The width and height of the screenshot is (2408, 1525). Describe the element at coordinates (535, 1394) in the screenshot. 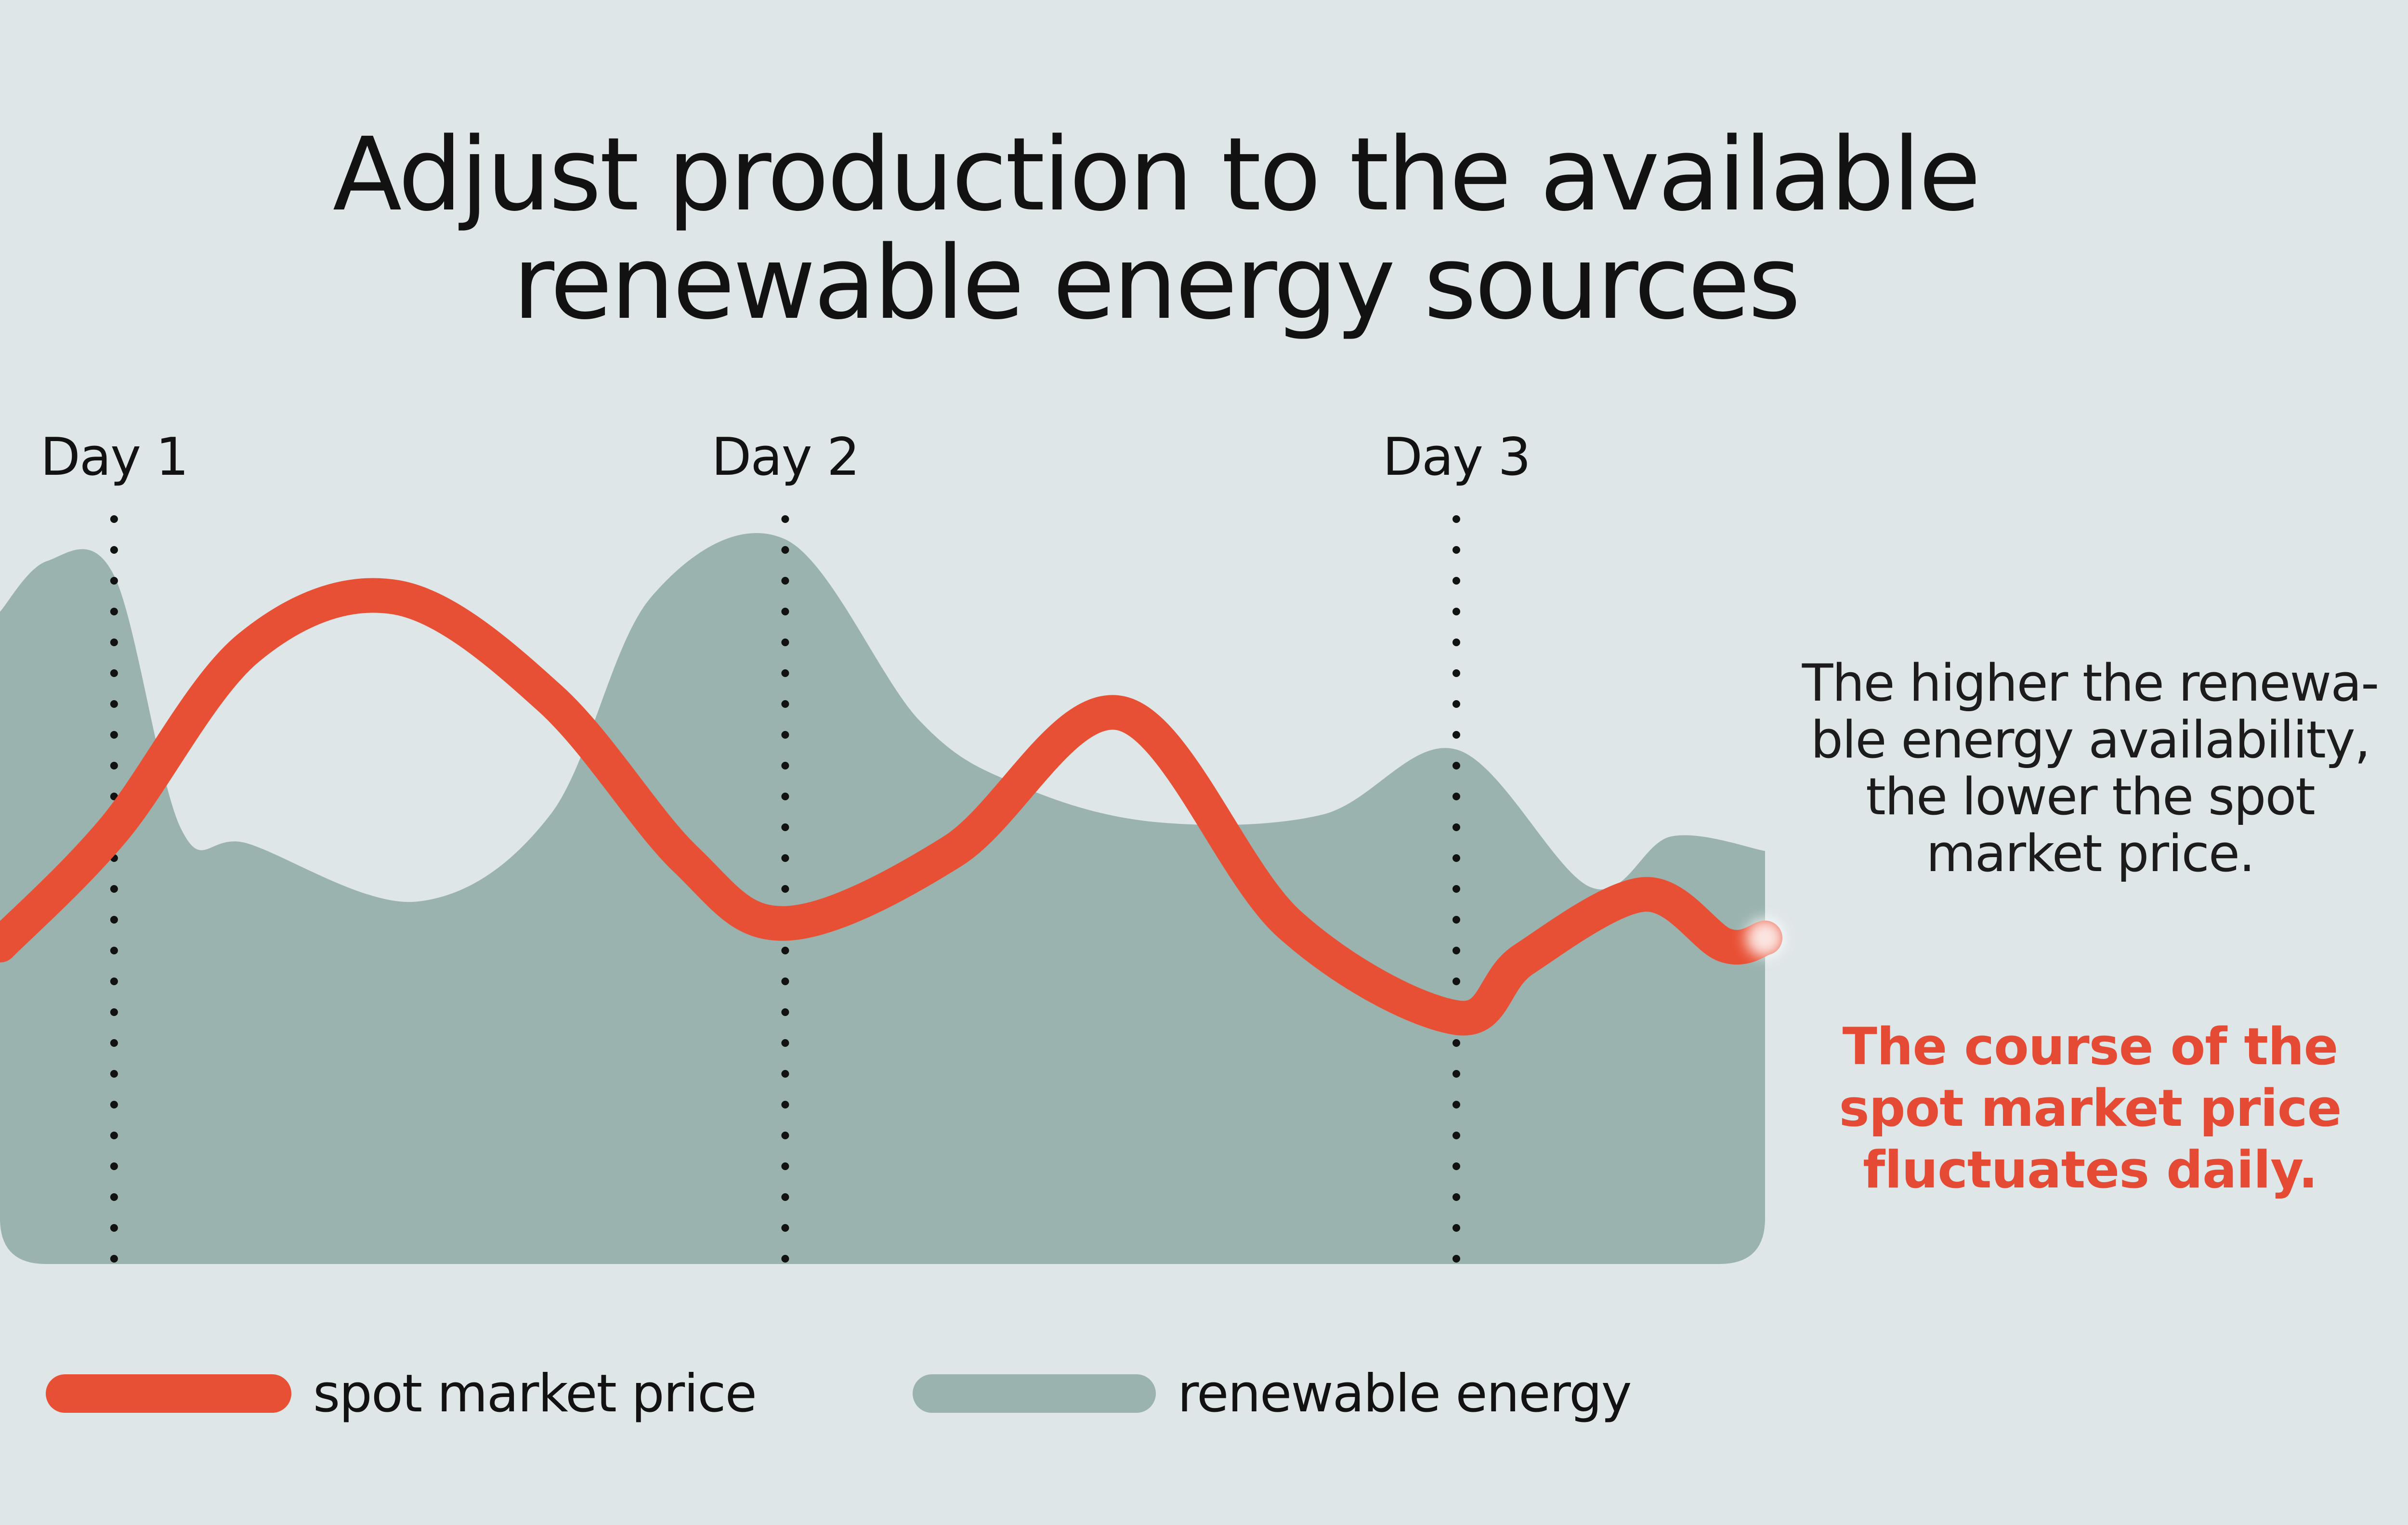

I see `legend-label-price: spot market price` at that location.